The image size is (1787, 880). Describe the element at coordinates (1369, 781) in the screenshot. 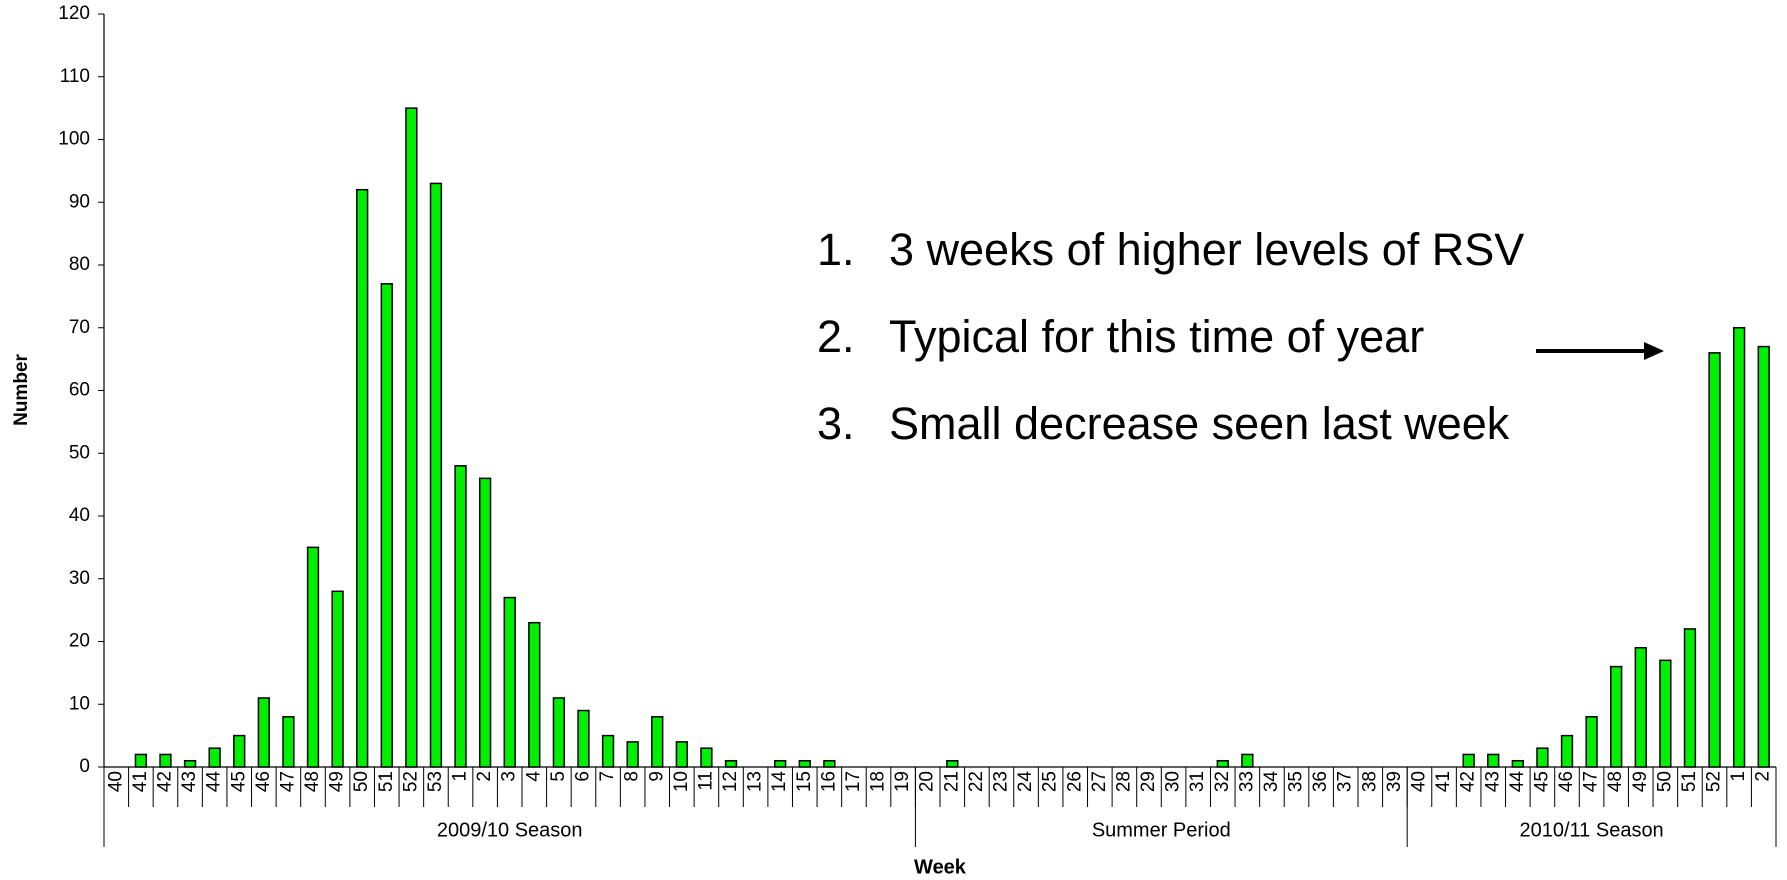

I see `x-tick-label: 38` at that location.